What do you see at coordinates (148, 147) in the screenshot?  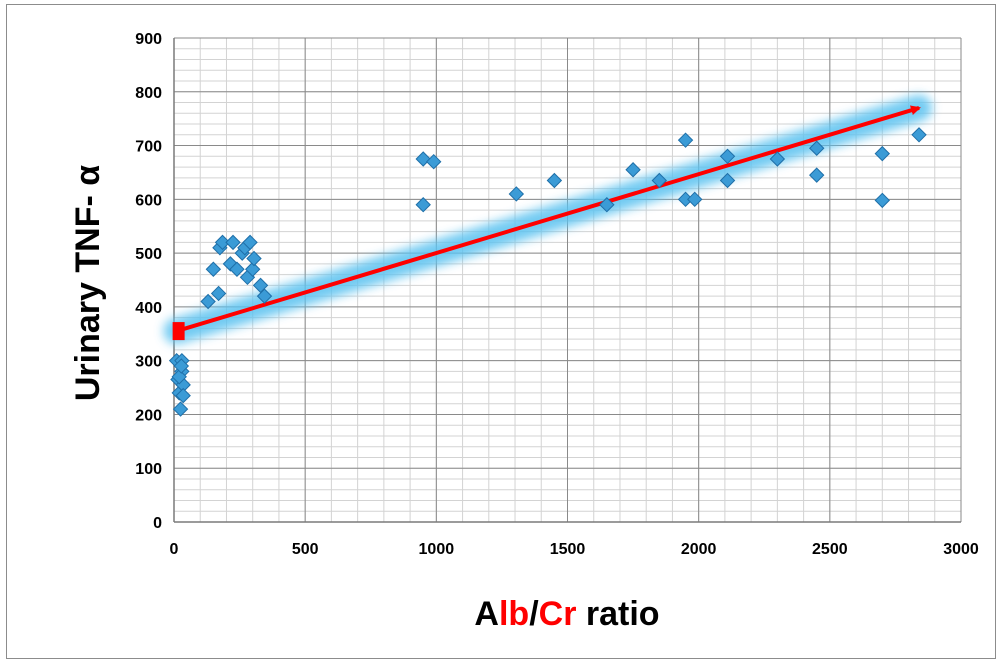 I see `y-tick-label: 700` at bounding box center [148, 147].